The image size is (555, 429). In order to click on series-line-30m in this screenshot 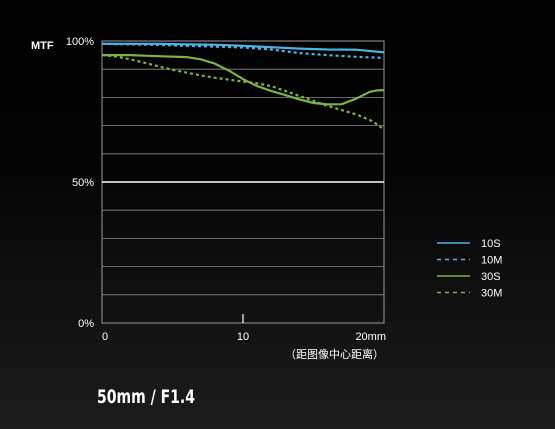, I will do `click(243, 92)`.